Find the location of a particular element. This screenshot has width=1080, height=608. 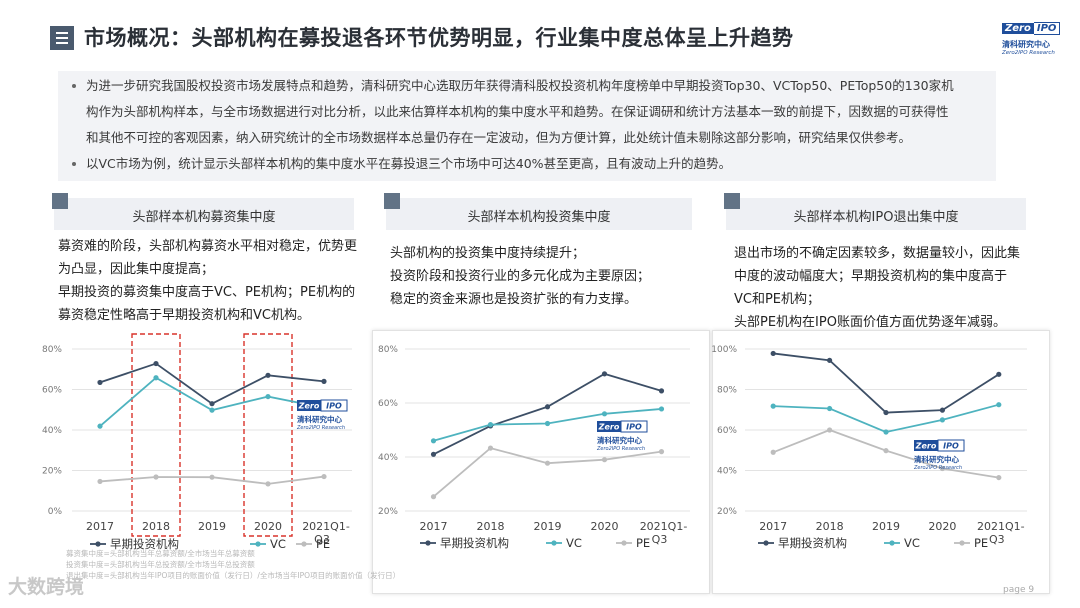

footnote-investment: 投资集中度=头部机构当年总投资额/全市场当年总投资额 is located at coordinates (160, 564).